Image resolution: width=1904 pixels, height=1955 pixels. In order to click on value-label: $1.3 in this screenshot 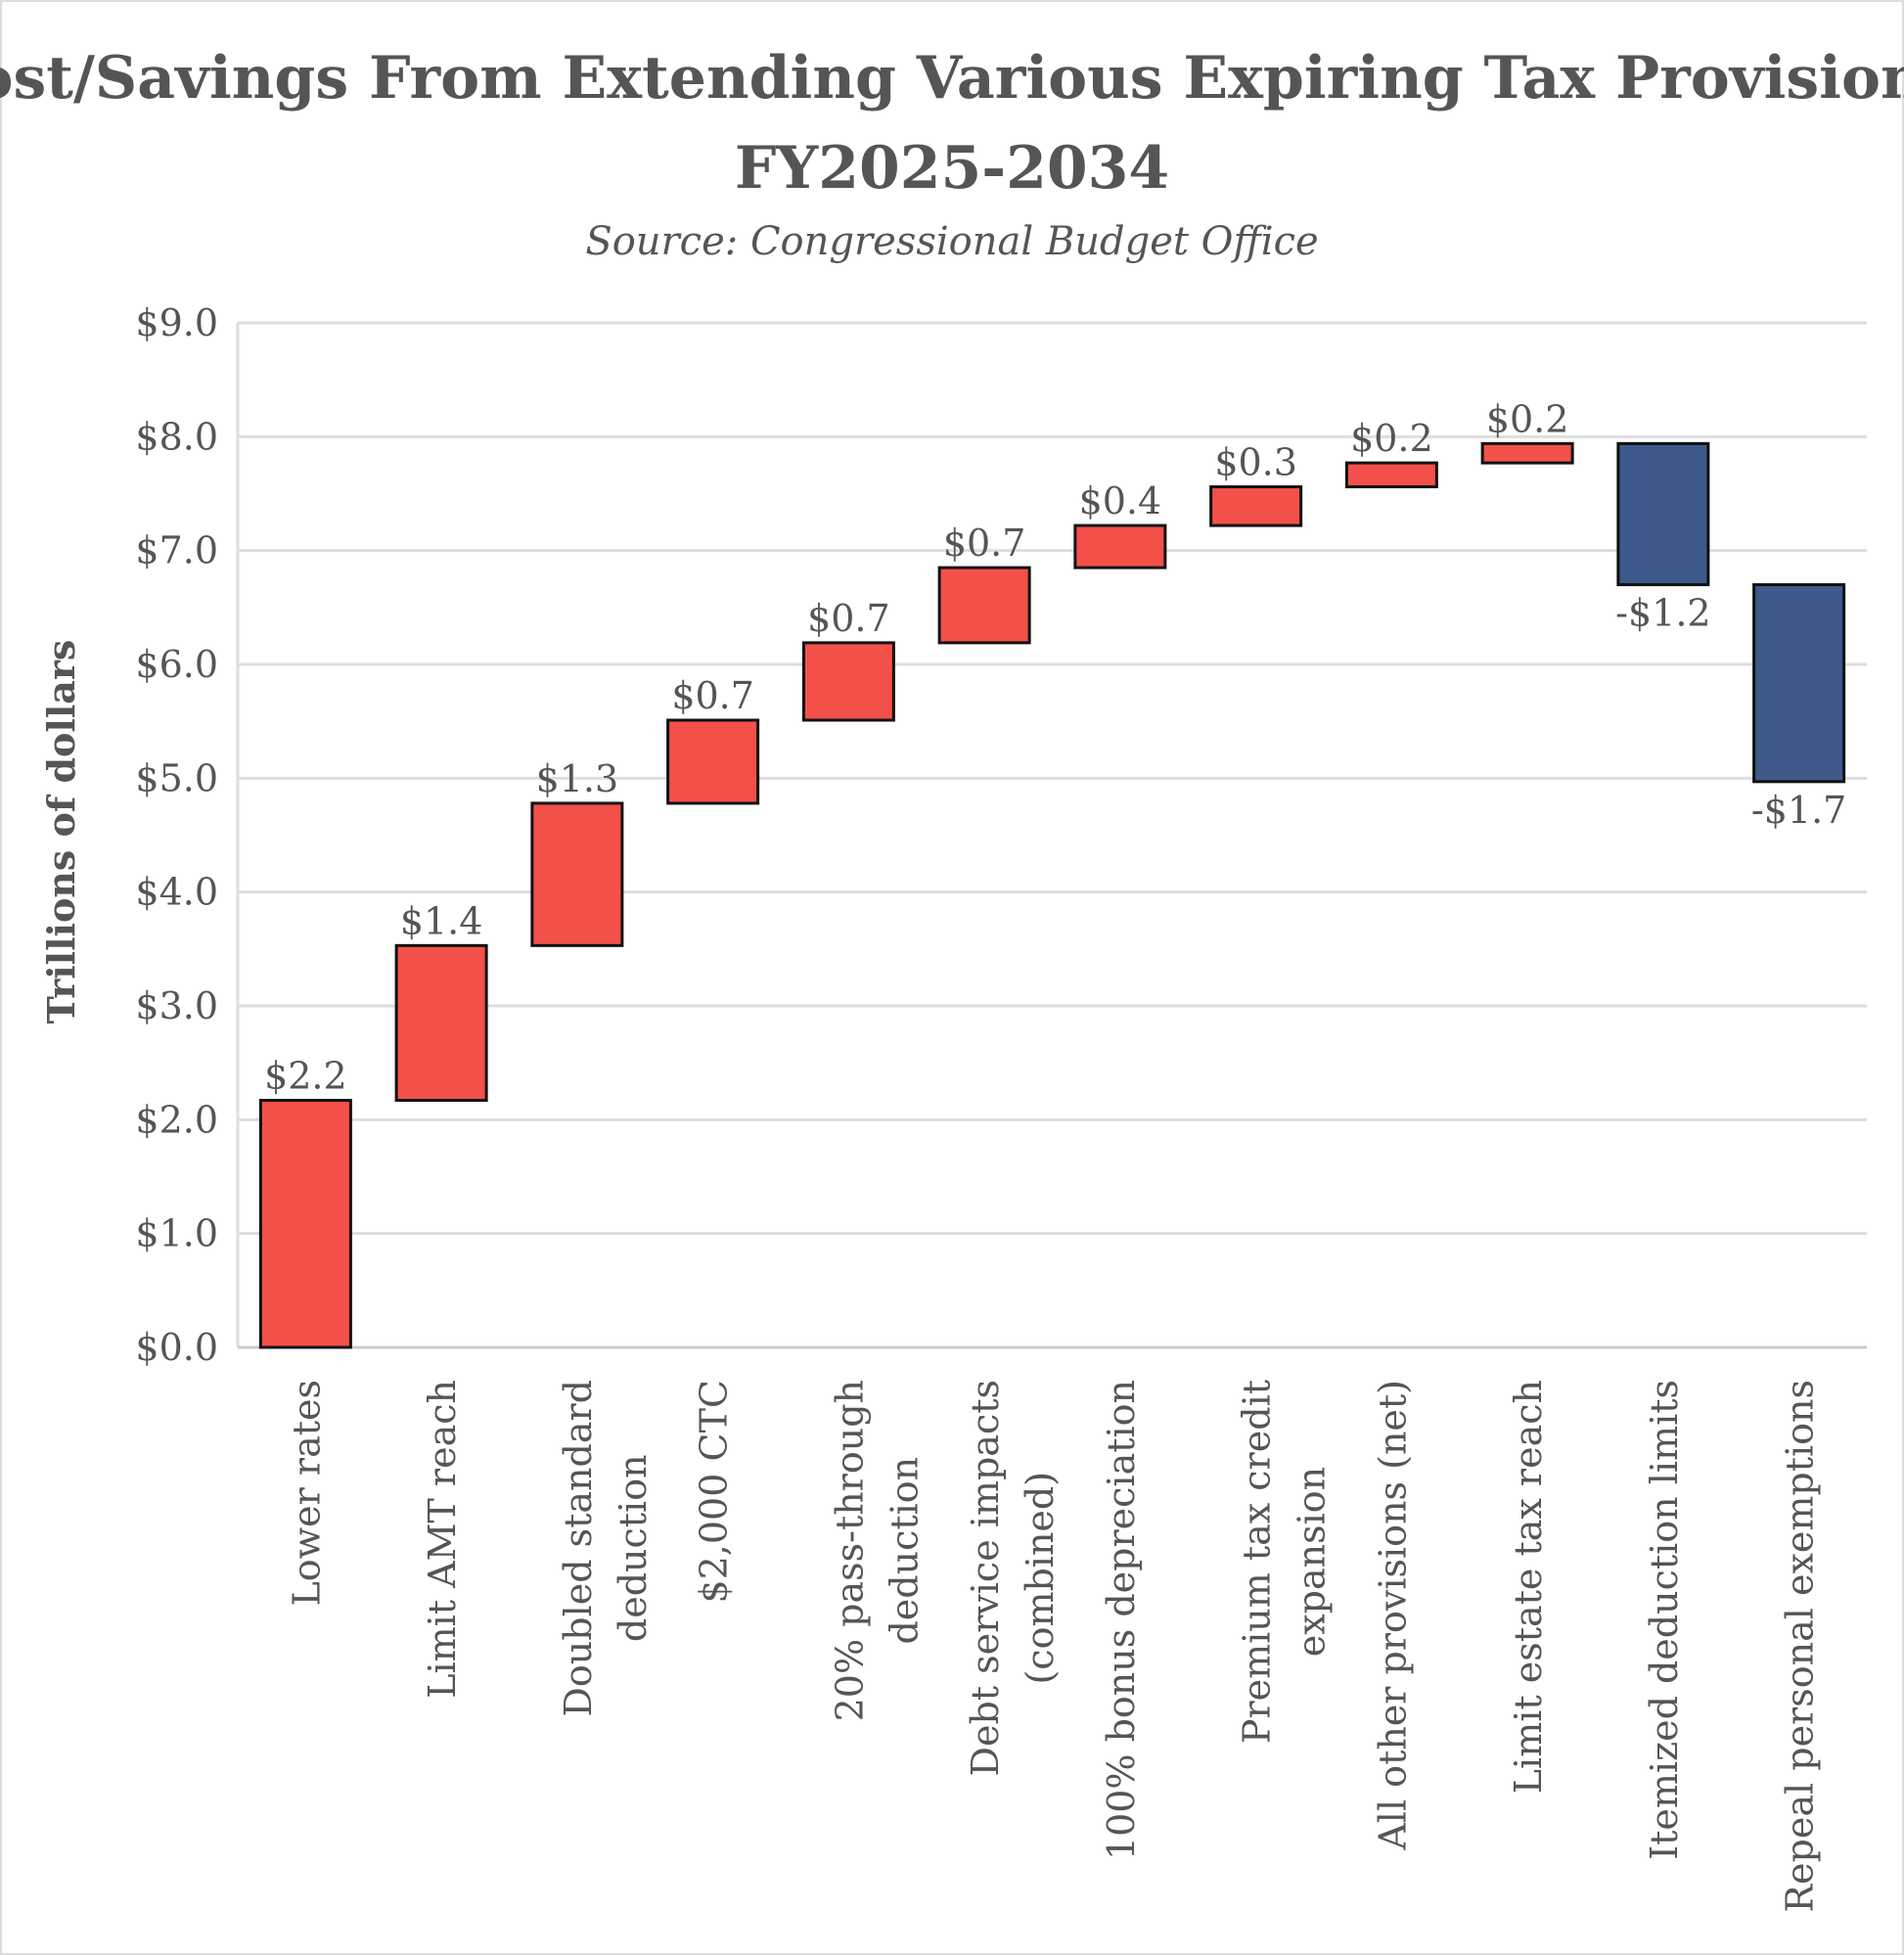, I will do `click(577, 778)`.